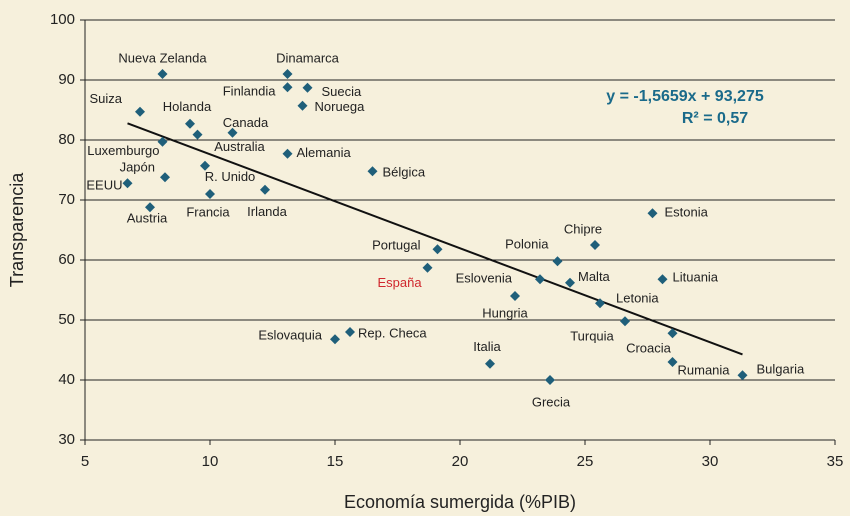  Describe the element at coordinates (592, 336) in the screenshot. I see `point-label: Turquia` at that location.